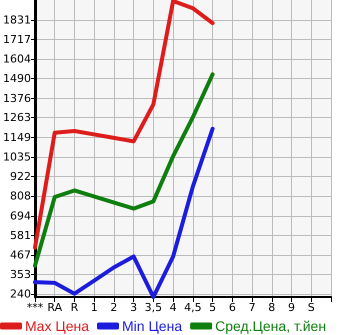 The height and width of the screenshot is (335, 345). I want to click on x-tick-label: S, so click(311, 307).